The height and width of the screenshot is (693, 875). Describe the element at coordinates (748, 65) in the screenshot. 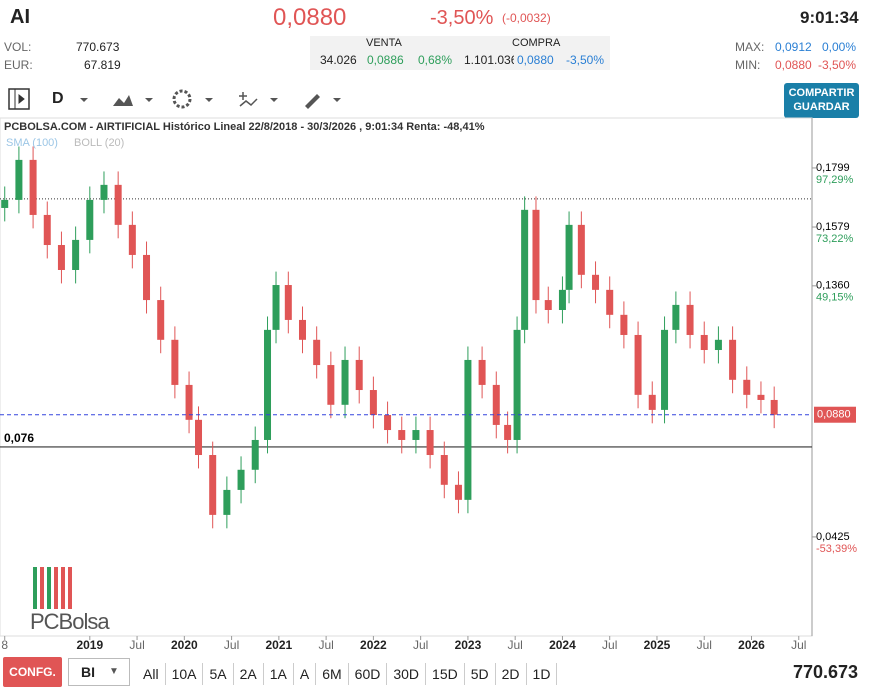

I see `min-label: MIN:` at that location.